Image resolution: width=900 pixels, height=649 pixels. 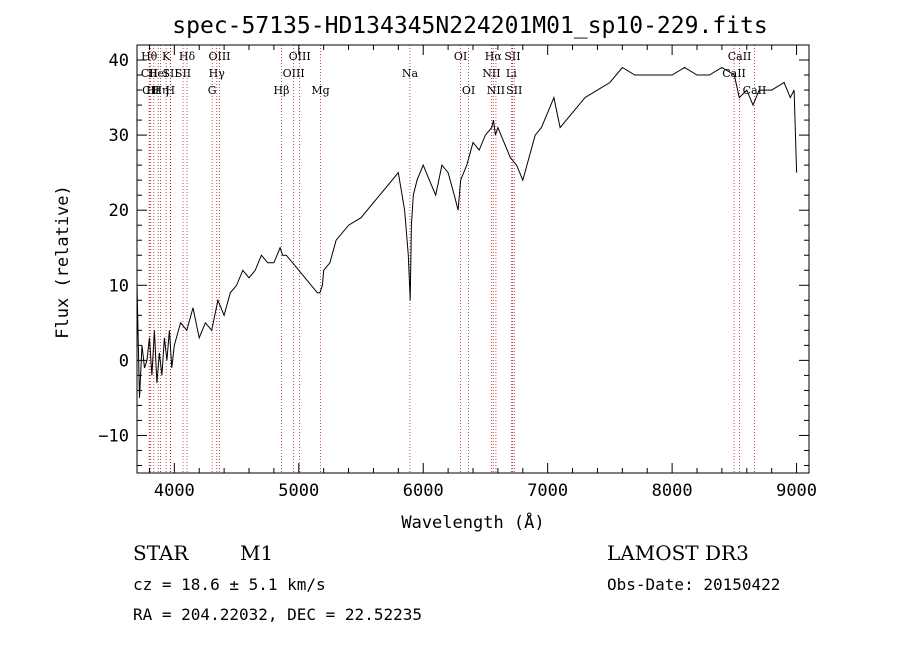 I want to click on y-tick-label-3: 20, so click(x=119, y=211).